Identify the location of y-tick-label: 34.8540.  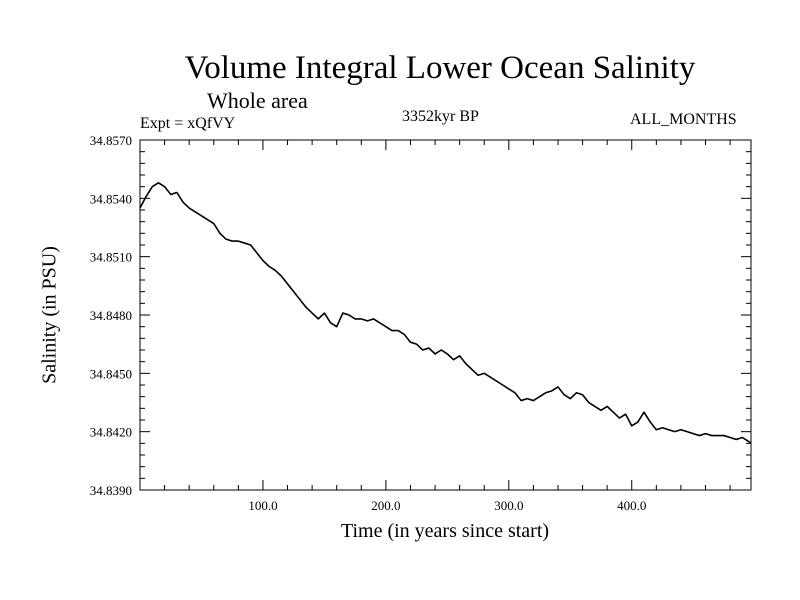
(111, 198).